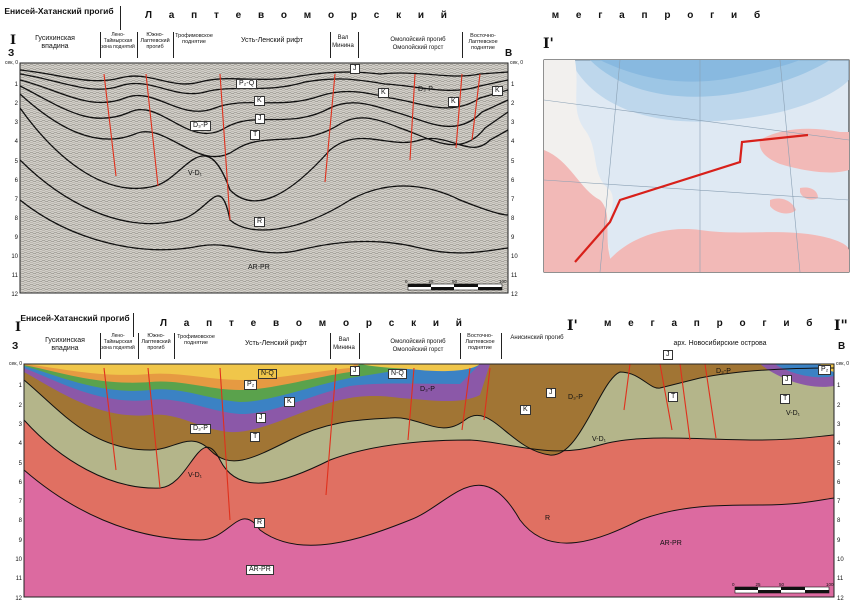  Describe the element at coordinates (406, 281) in the screenshot. I see `scale-tick-label: 0` at that location.